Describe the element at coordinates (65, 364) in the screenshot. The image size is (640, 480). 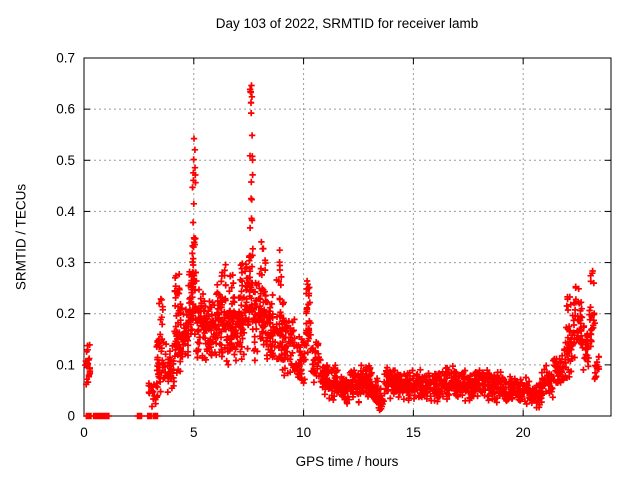
I see `y-tick-label: 0.1` at that location.